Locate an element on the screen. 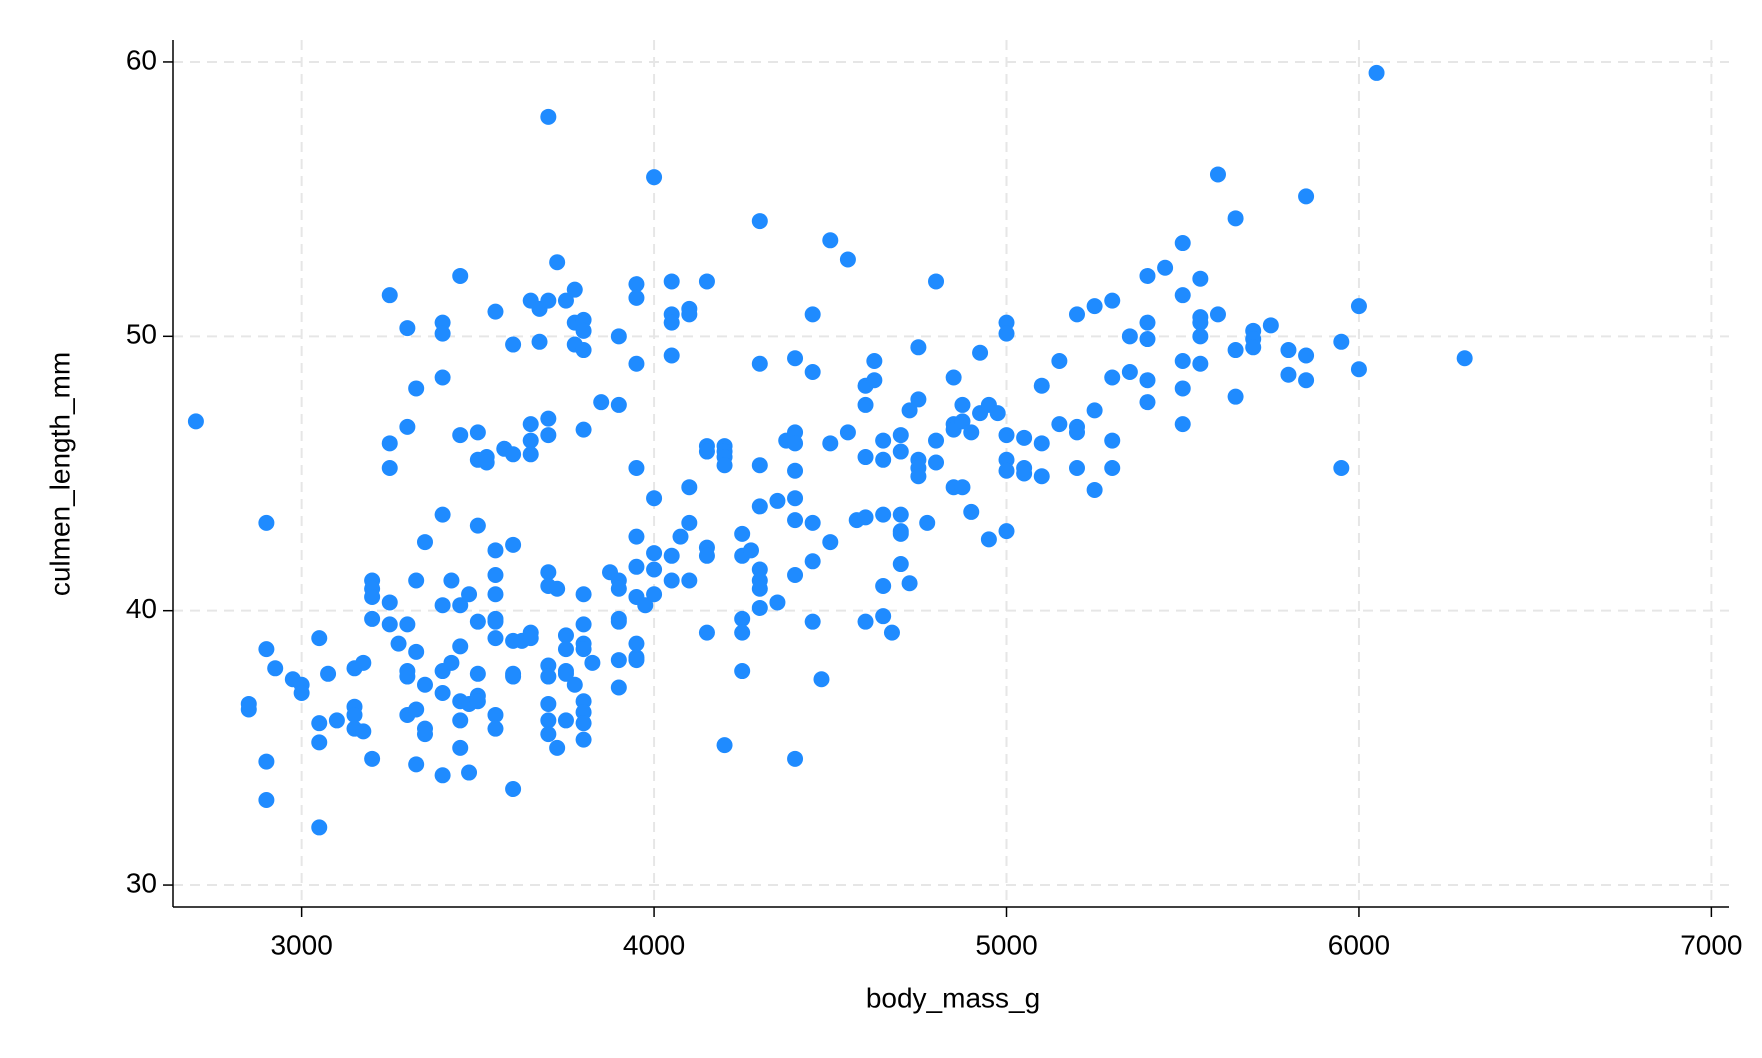 Image resolution: width=1762 pixels, height=1058 pixels. y-tick-label: 30 is located at coordinates (141, 882).